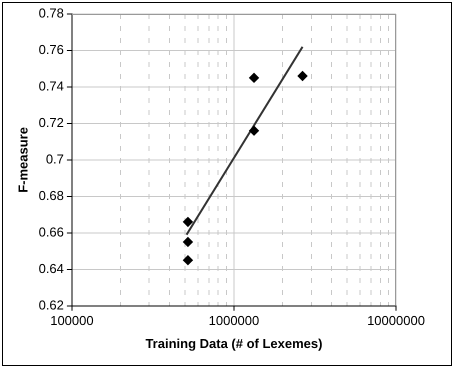 The image size is (456, 370). What do you see at coordinates (51, 122) in the screenshot?
I see `y-tick-label: 0.72` at bounding box center [51, 122].